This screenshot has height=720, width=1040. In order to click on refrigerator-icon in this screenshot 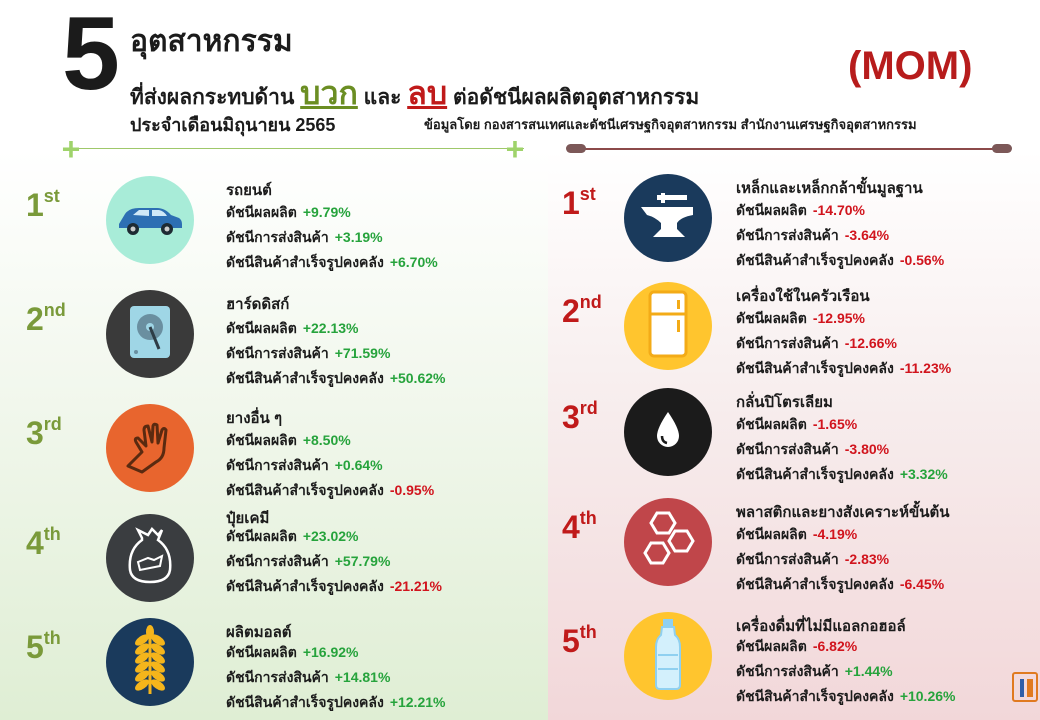, I will do `click(668, 326)`.